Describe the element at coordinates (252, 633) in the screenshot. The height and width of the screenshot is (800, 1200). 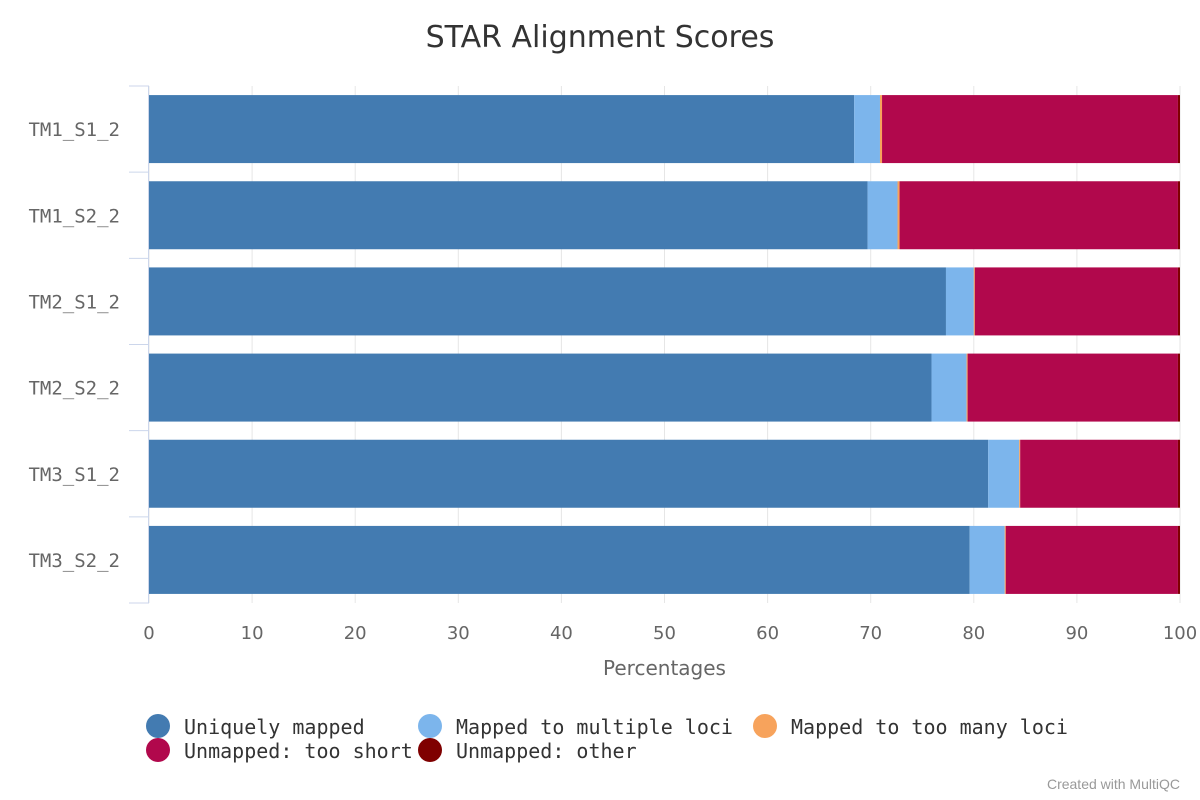
I see `x-tick-label: 10` at that location.